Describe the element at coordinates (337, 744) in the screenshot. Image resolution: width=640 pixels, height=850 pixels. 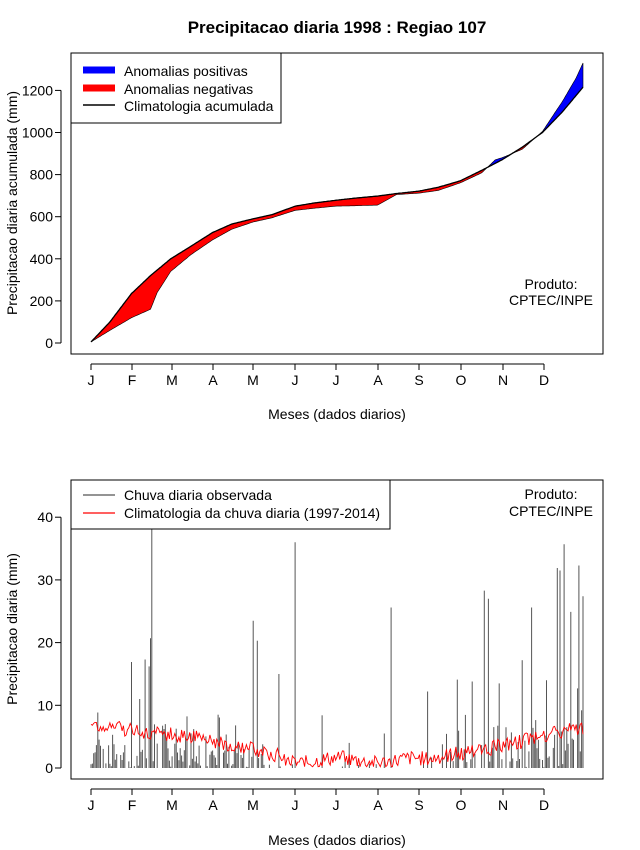
I see `daily-climatology-line` at that location.